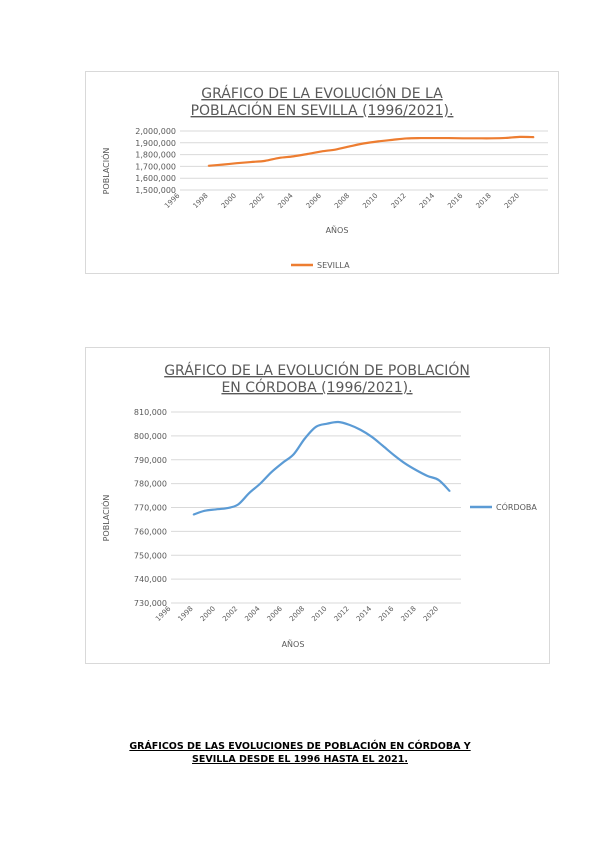 The width and height of the screenshot is (599, 848). Describe the element at coordinates (105, 171) in the screenshot. I see `sevilla-y-axis-label: POBLACIÓN` at that location.